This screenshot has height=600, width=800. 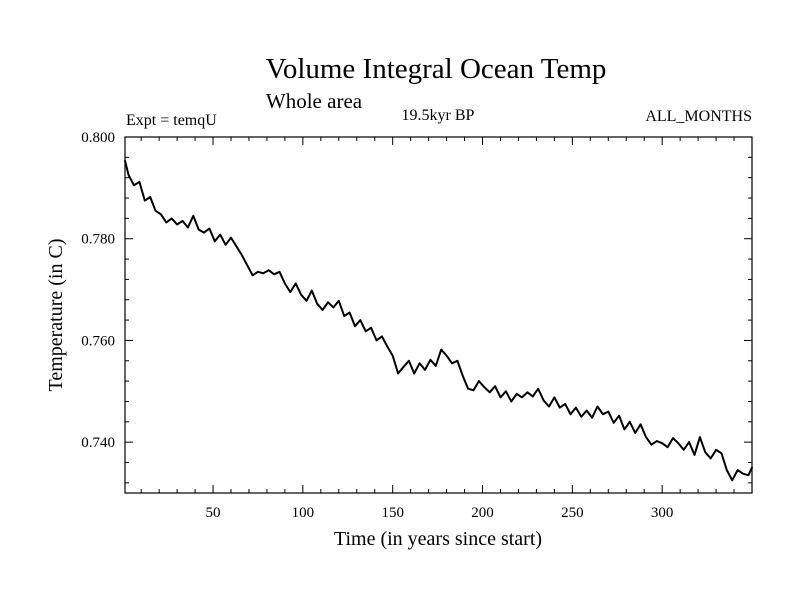 I want to click on x-tick-label: 300, so click(x=662, y=513).